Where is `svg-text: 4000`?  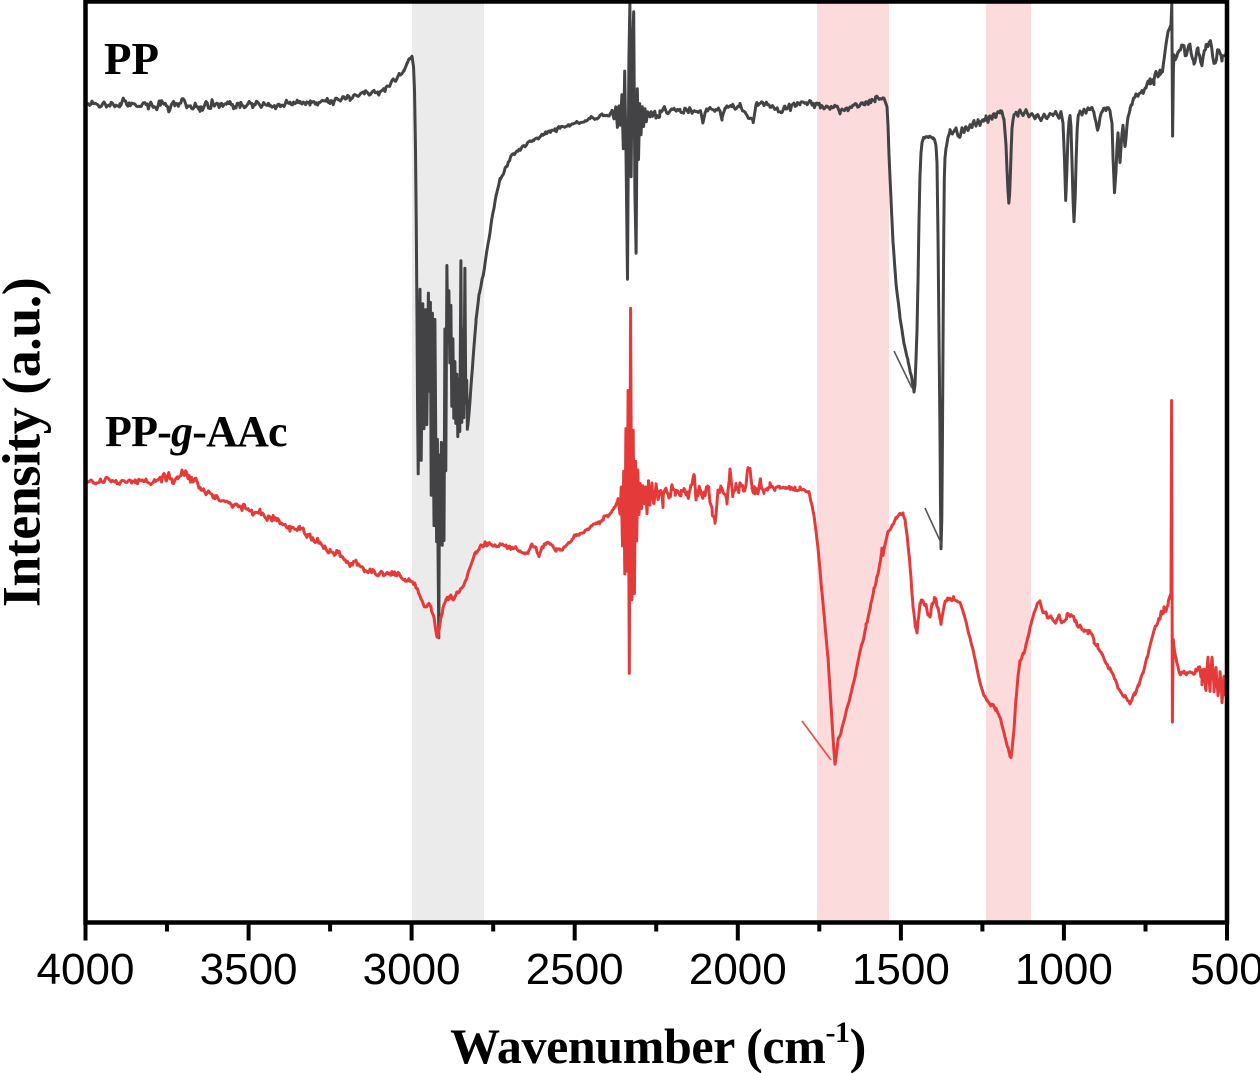
svg-text: 4000 is located at coordinates (86, 969).